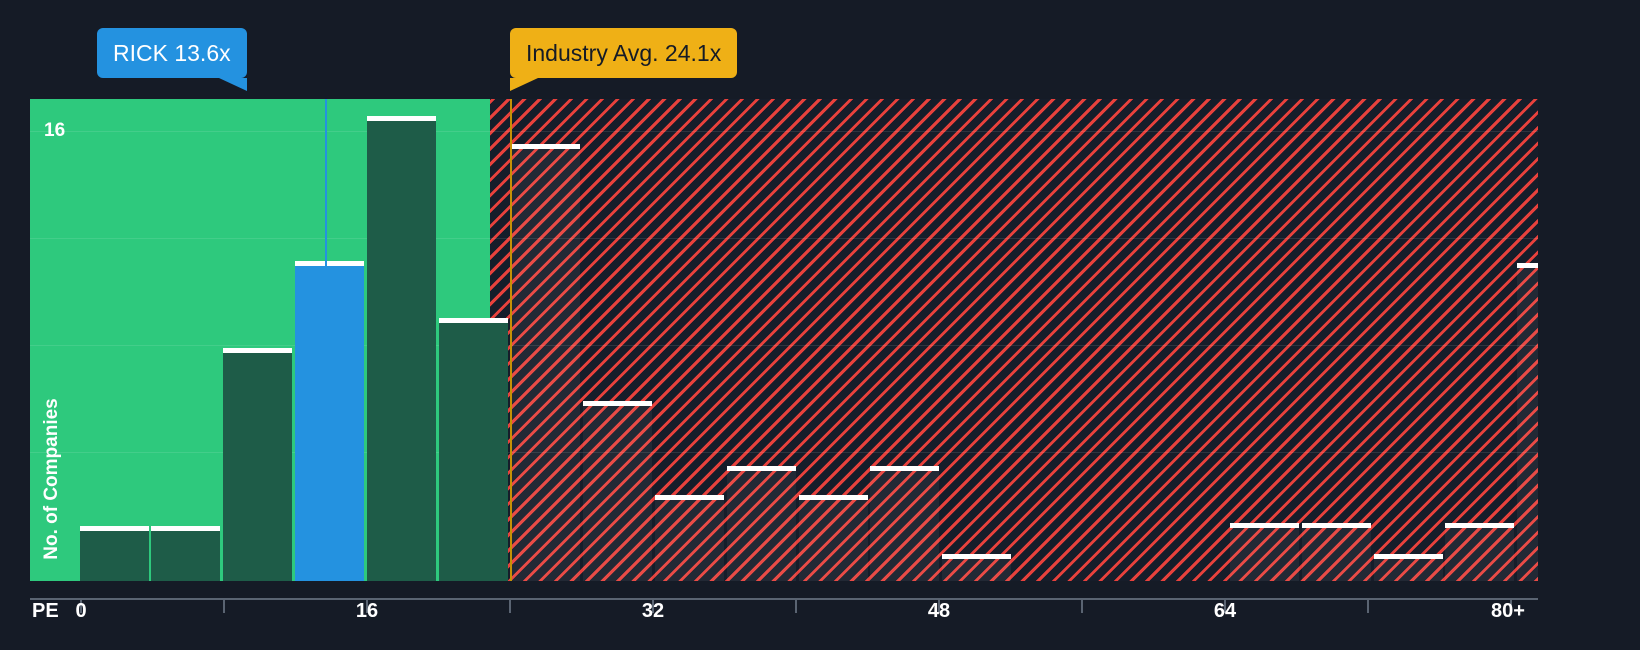 The height and width of the screenshot is (650, 1640). I want to click on rick-marker-line, so click(326, 340).